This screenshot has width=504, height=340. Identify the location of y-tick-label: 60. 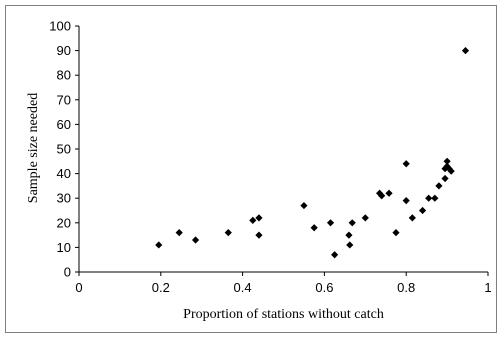
(64, 124).